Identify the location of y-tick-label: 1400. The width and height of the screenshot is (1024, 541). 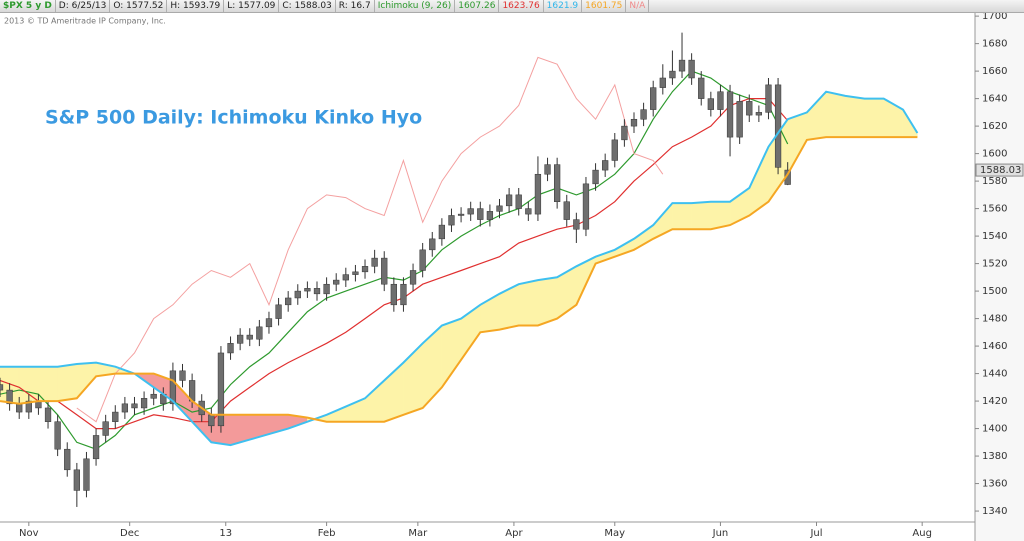
(994, 429).